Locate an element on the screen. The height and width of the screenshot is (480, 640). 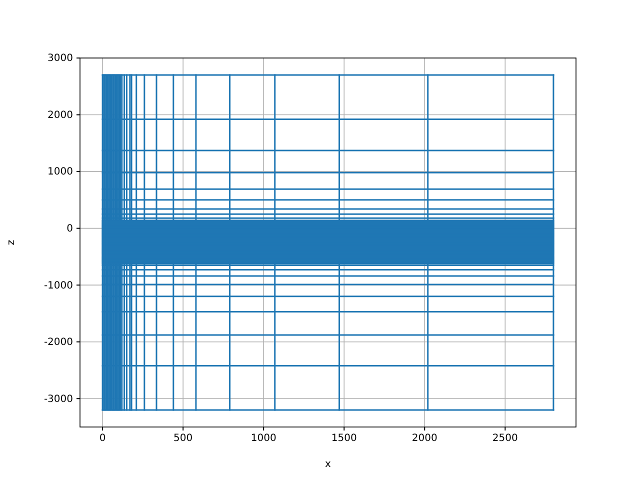
y-tick-label: 2000 is located at coordinates (60, 115).